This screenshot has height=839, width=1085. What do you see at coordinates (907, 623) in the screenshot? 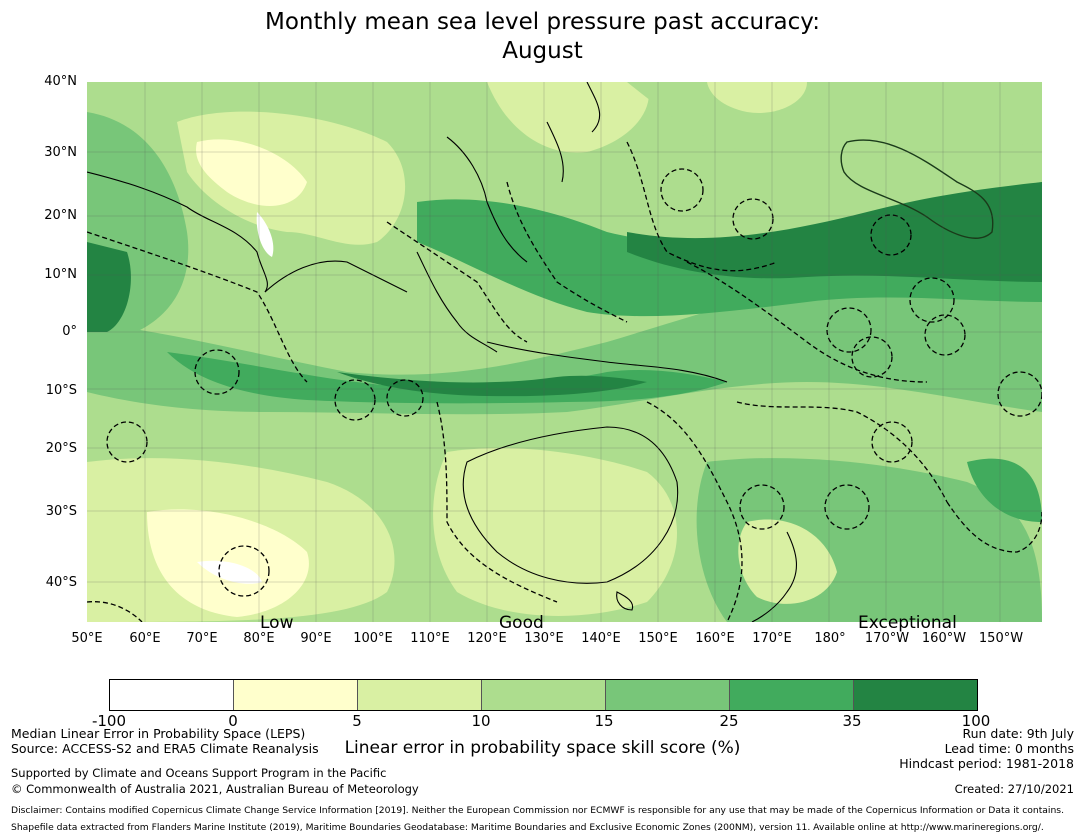
I see `category-label-exceptional: Exceptional` at bounding box center [907, 623].